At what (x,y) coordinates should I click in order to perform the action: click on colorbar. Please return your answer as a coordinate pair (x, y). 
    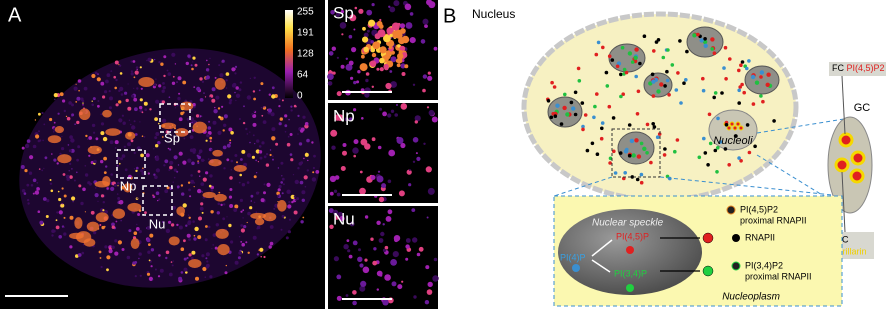
    Looking at the image, I should click on (289, 54).